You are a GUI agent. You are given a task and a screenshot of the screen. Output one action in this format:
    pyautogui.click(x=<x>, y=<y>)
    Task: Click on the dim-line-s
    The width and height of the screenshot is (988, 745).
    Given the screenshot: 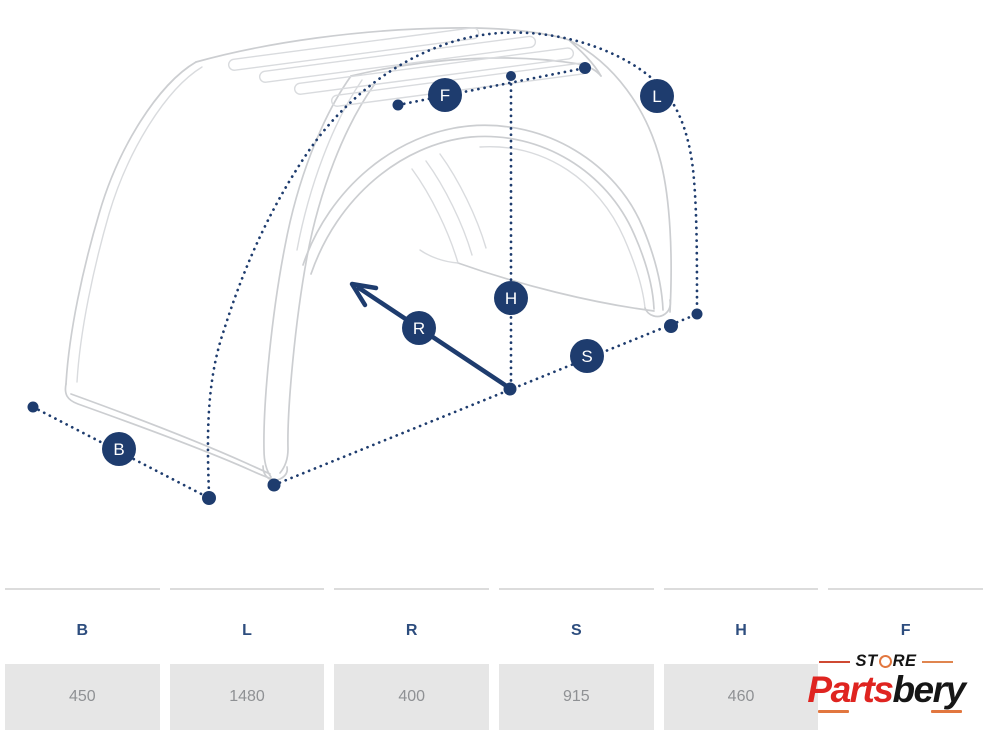 What is the action you would take?
    pyautogui.click(x=484, y=400)
    